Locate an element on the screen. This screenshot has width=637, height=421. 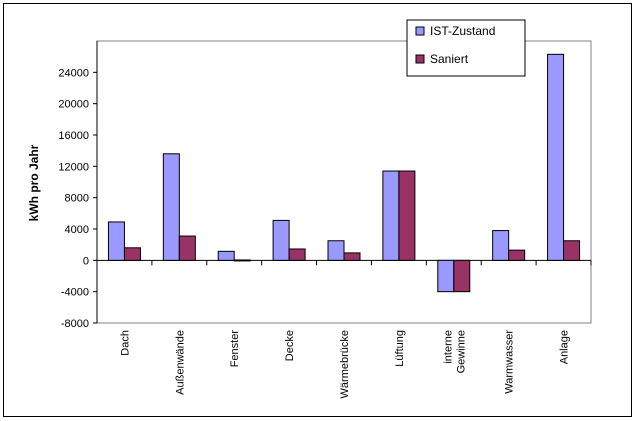
legend-box is located at coordinates (466, 48).